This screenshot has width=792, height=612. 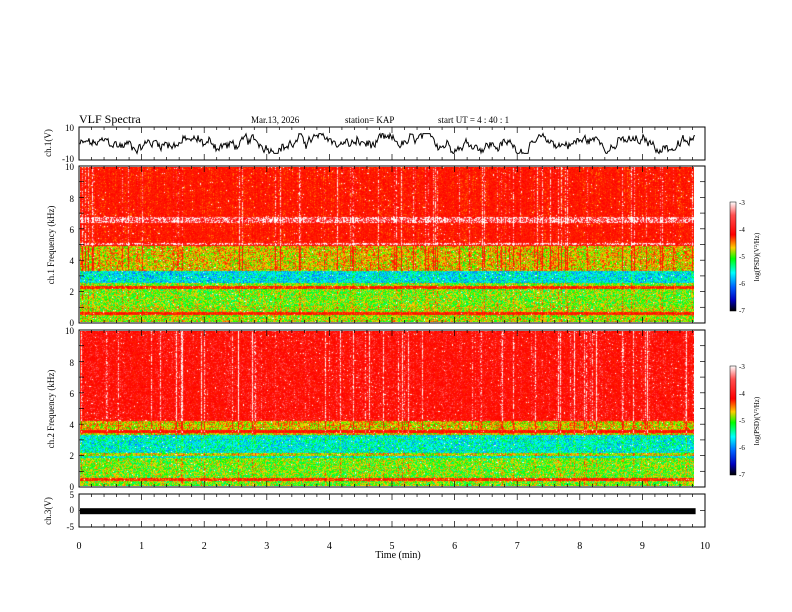 What do you see at coordinates (72, 394) in the screenshot?
I see `ch2-spec-ytick-6: 6` at bounding box center [72, 394].